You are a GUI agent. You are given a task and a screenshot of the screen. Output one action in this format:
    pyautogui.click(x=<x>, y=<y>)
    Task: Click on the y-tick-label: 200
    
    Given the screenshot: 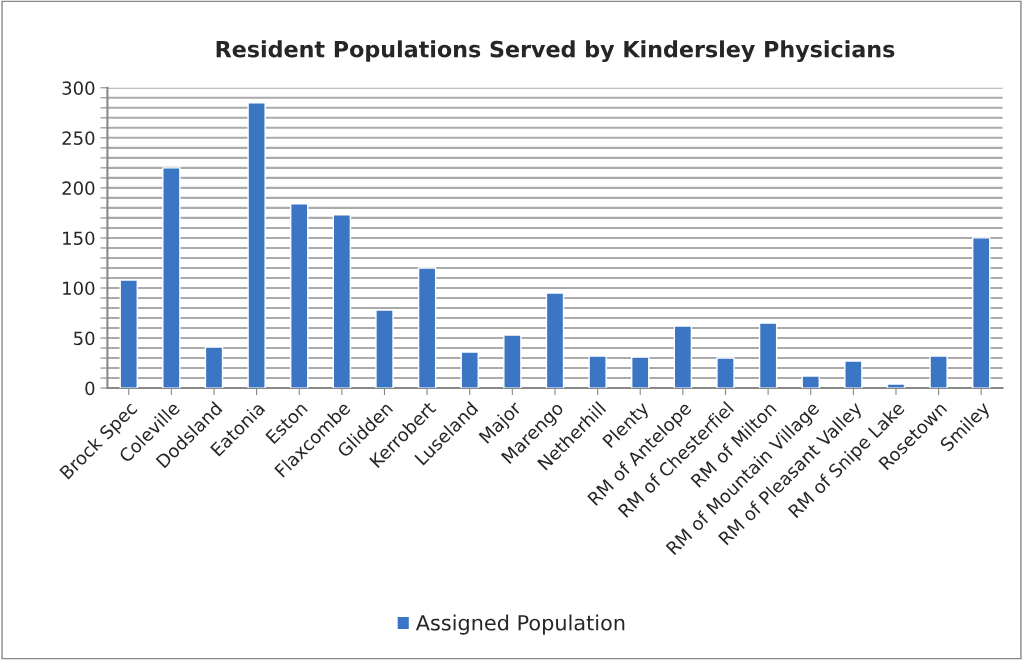 What is the action you would take?
    pyautogui.click(x=78, y=188)
    